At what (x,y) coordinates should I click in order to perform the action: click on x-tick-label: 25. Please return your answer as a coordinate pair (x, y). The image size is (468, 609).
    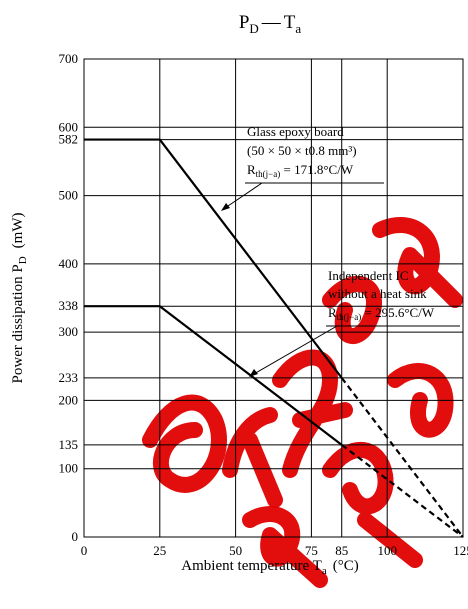
    Looking at the image, I should click on (159, 550).